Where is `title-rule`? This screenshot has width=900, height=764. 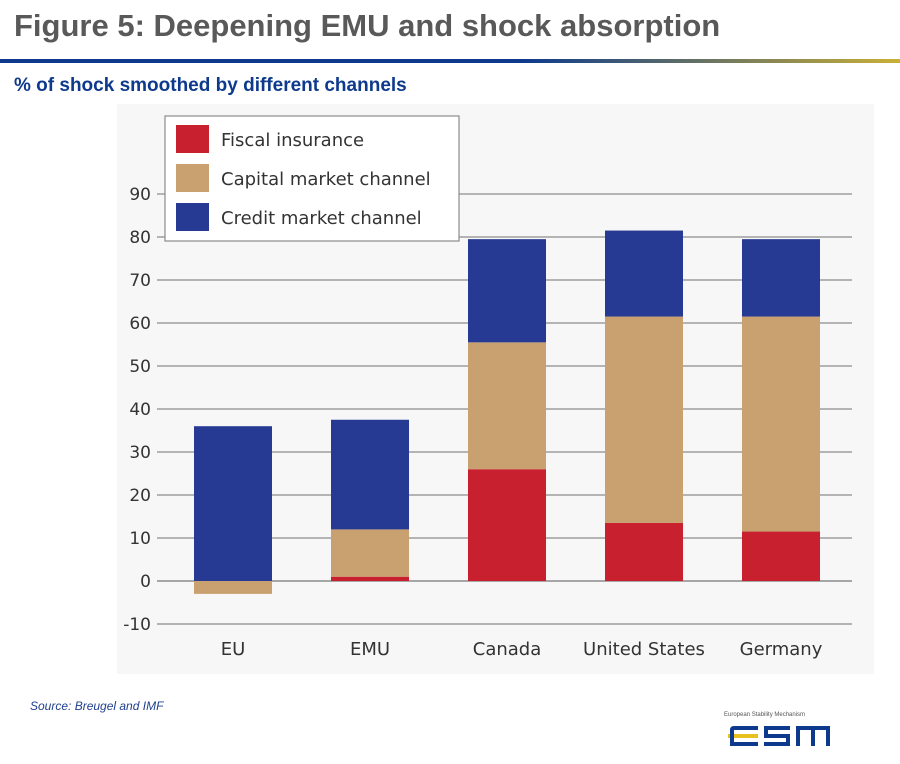
title-rule is located at coordinates (450, 61).